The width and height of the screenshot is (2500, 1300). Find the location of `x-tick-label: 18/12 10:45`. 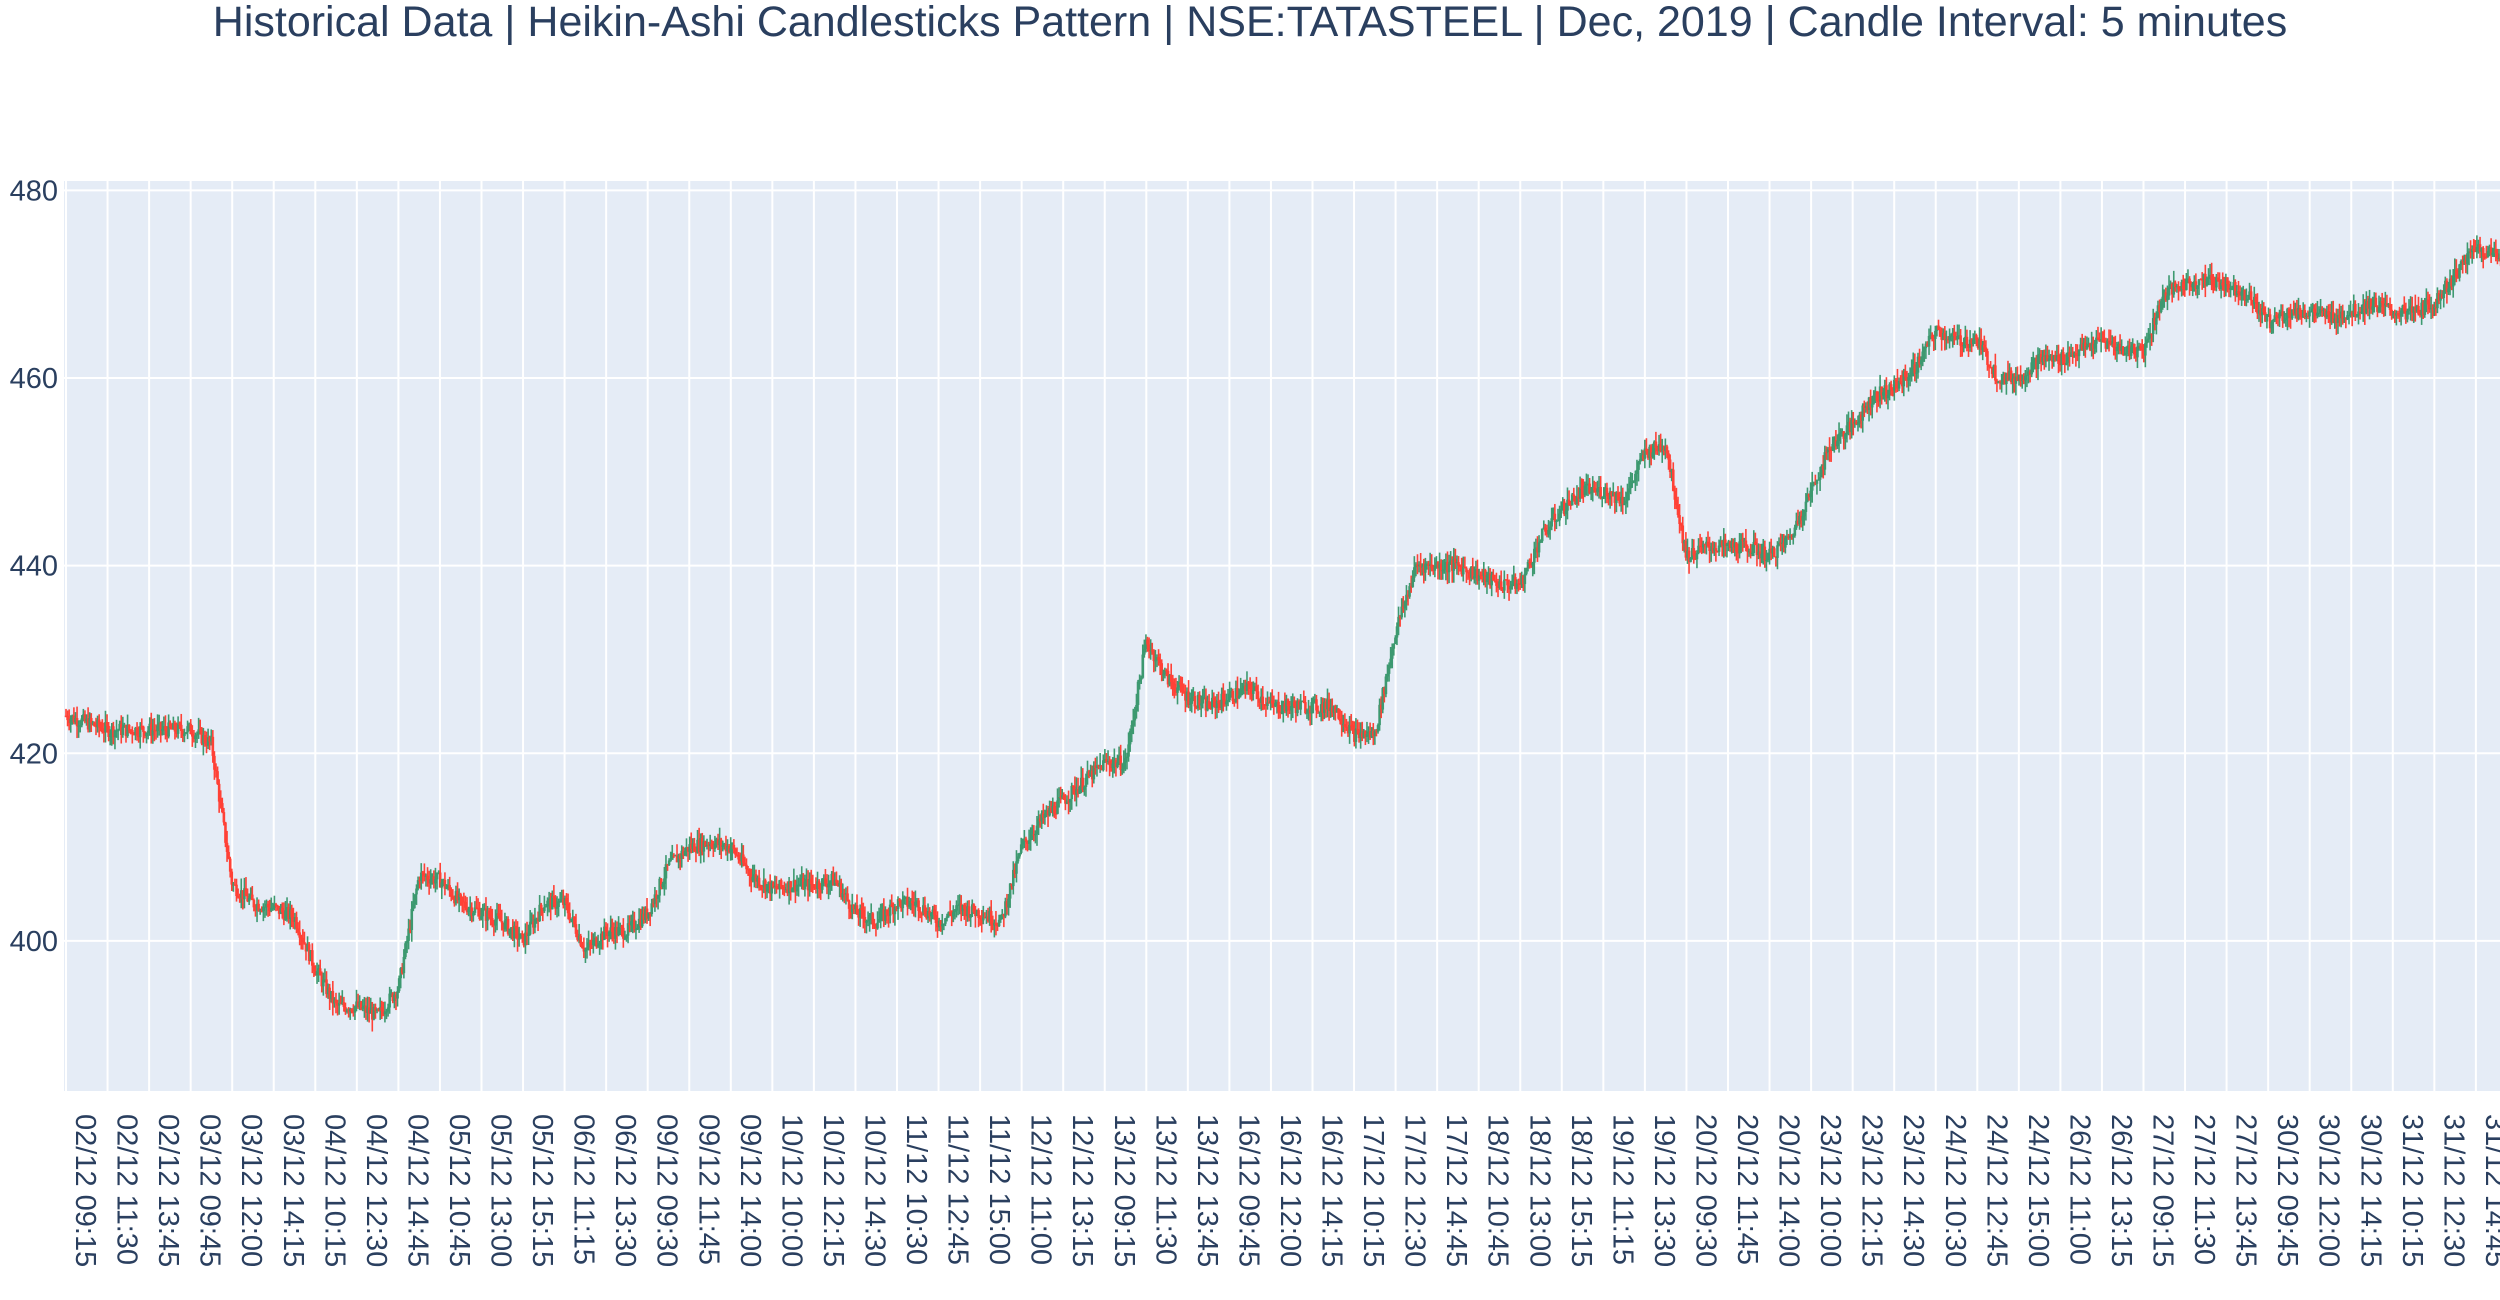

x-tick-label: 18/12 10:45 is located at coordinates (1498, 1190).